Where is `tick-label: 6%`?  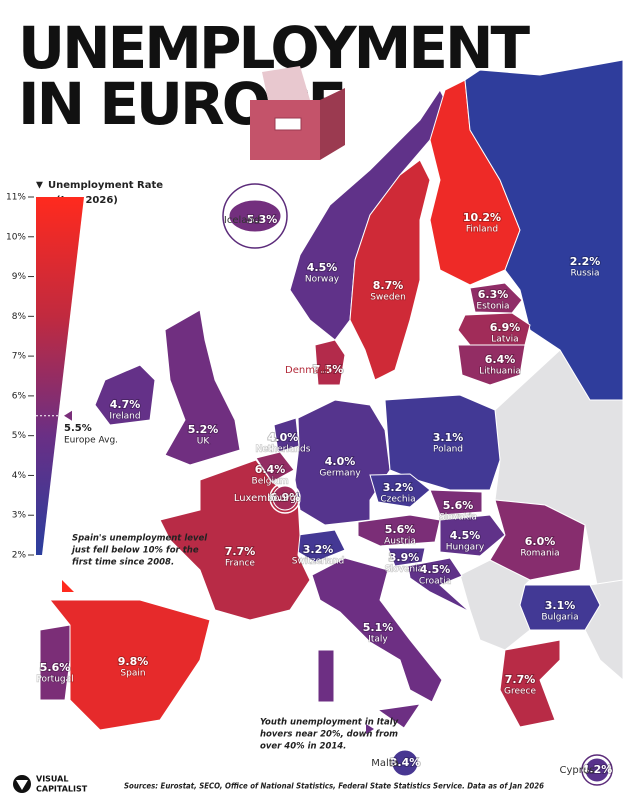 tick-label: 6% is located at coordinates (19, 396).